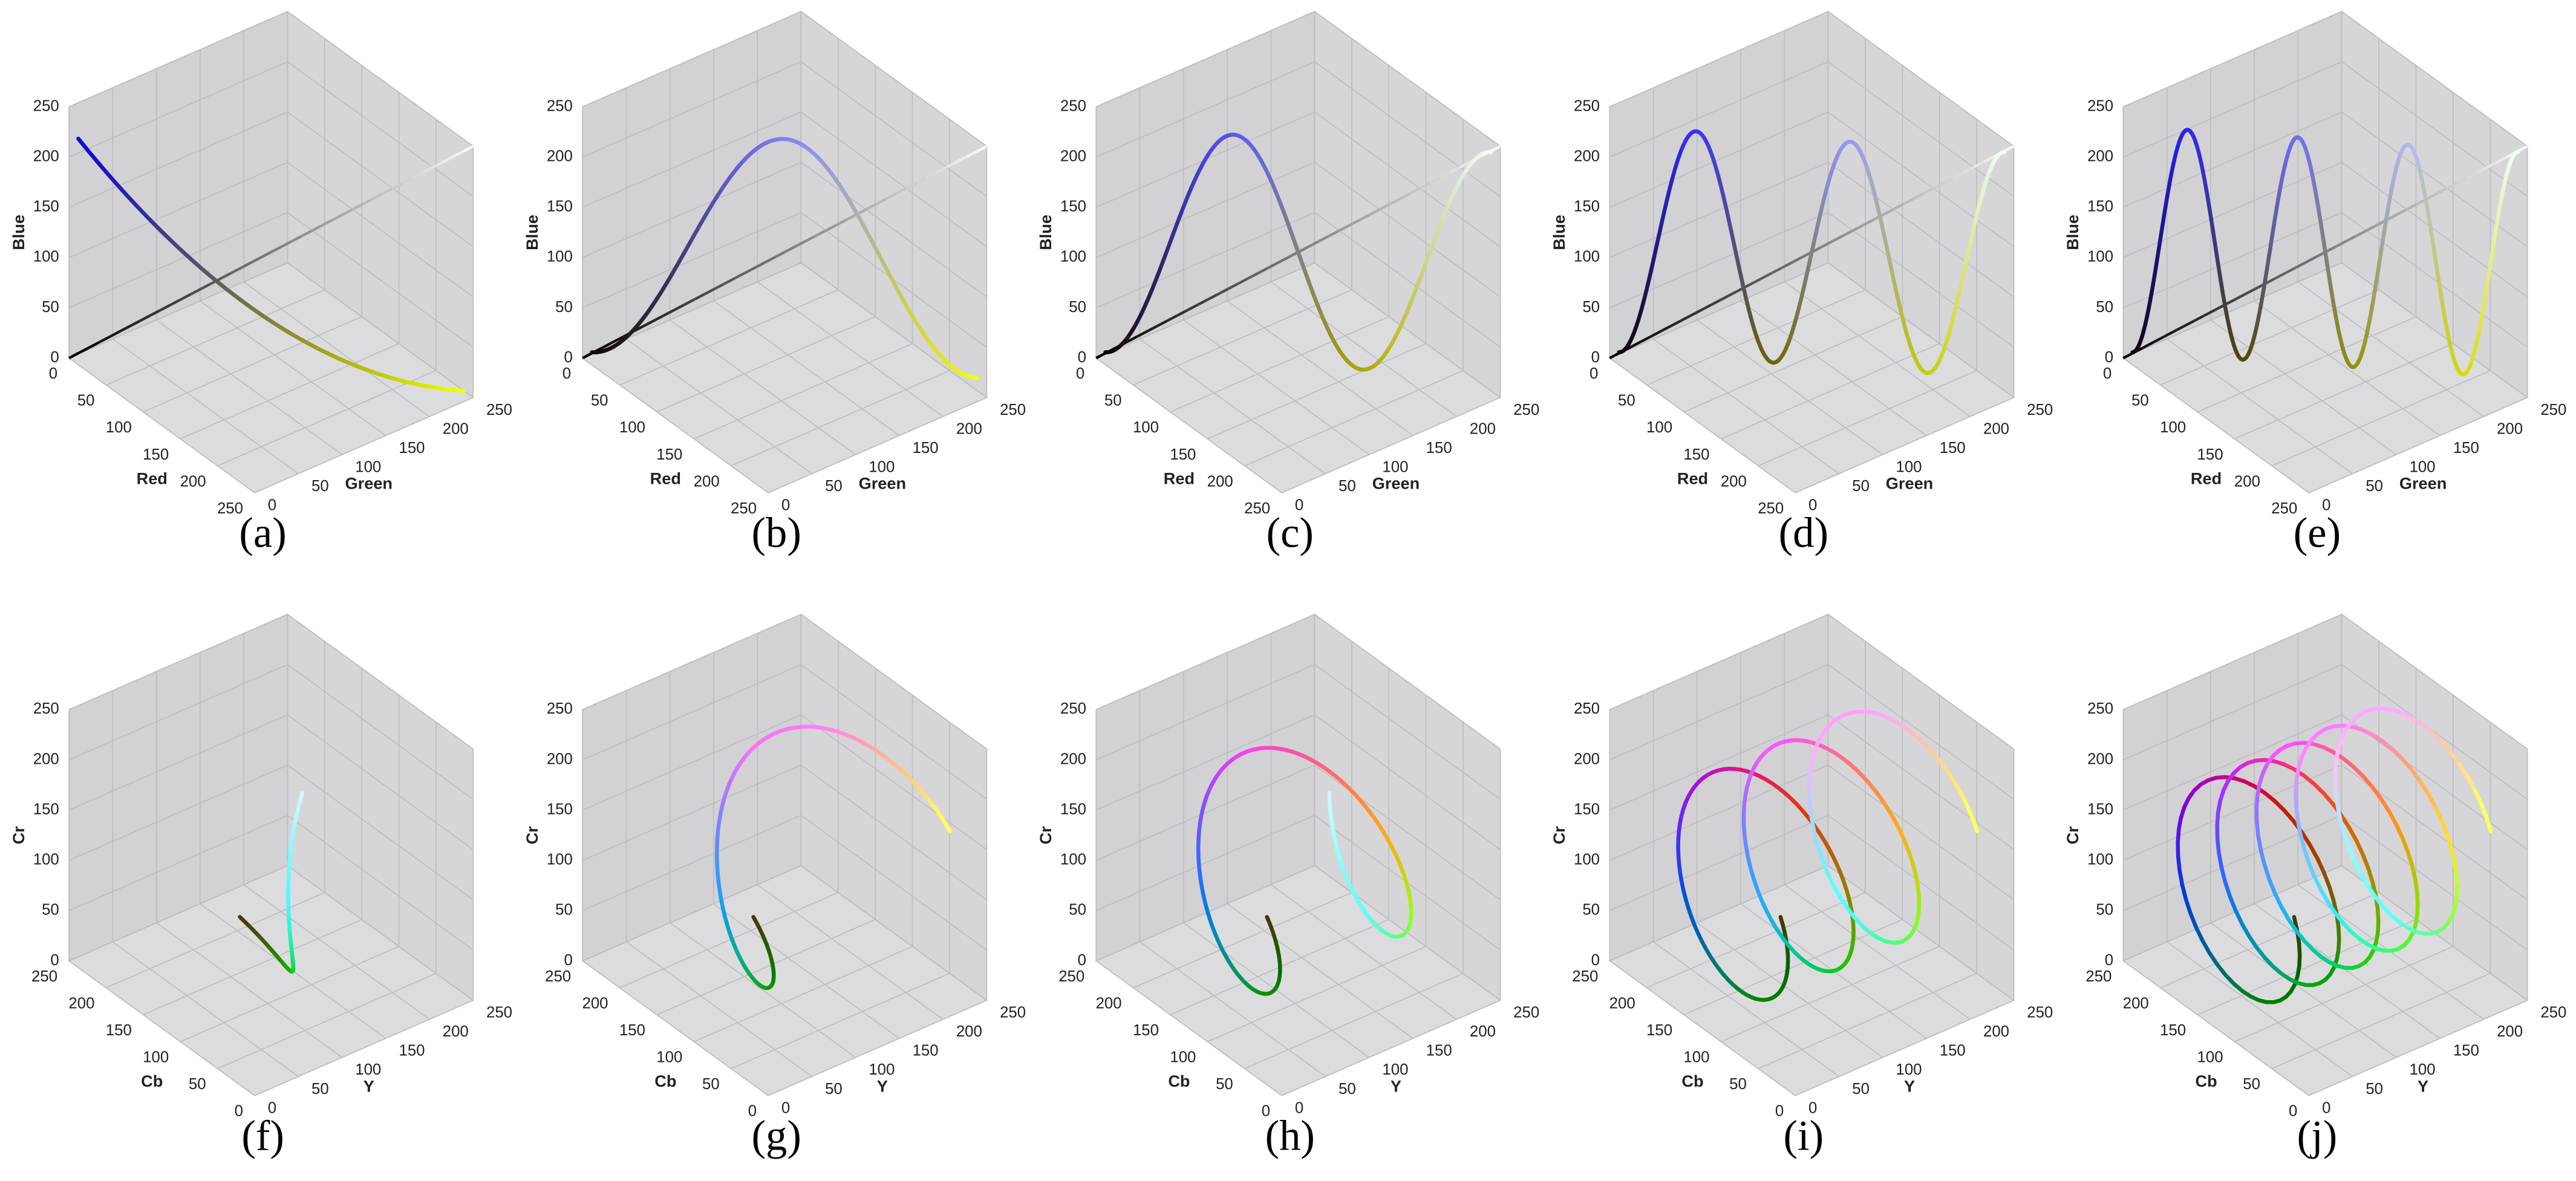 The image size is (2576, 1181). What do you see at coordinates (2326, 504) in the screenshot?
I see `y-tick-label: 0` at bounding box center [2326, 504].